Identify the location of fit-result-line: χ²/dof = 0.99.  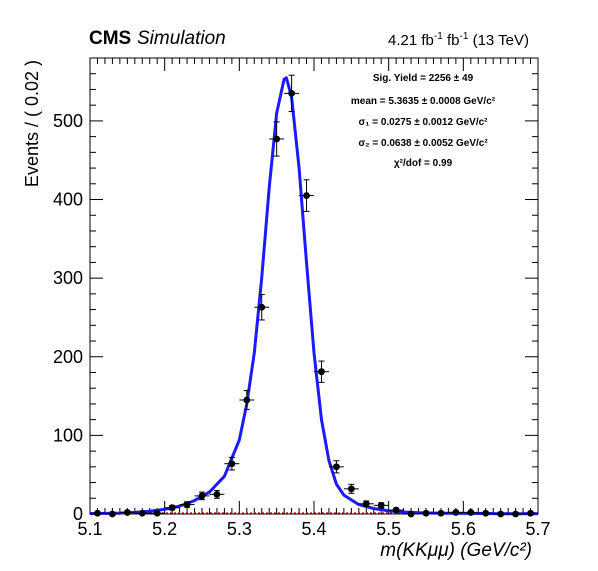
(423, 163).